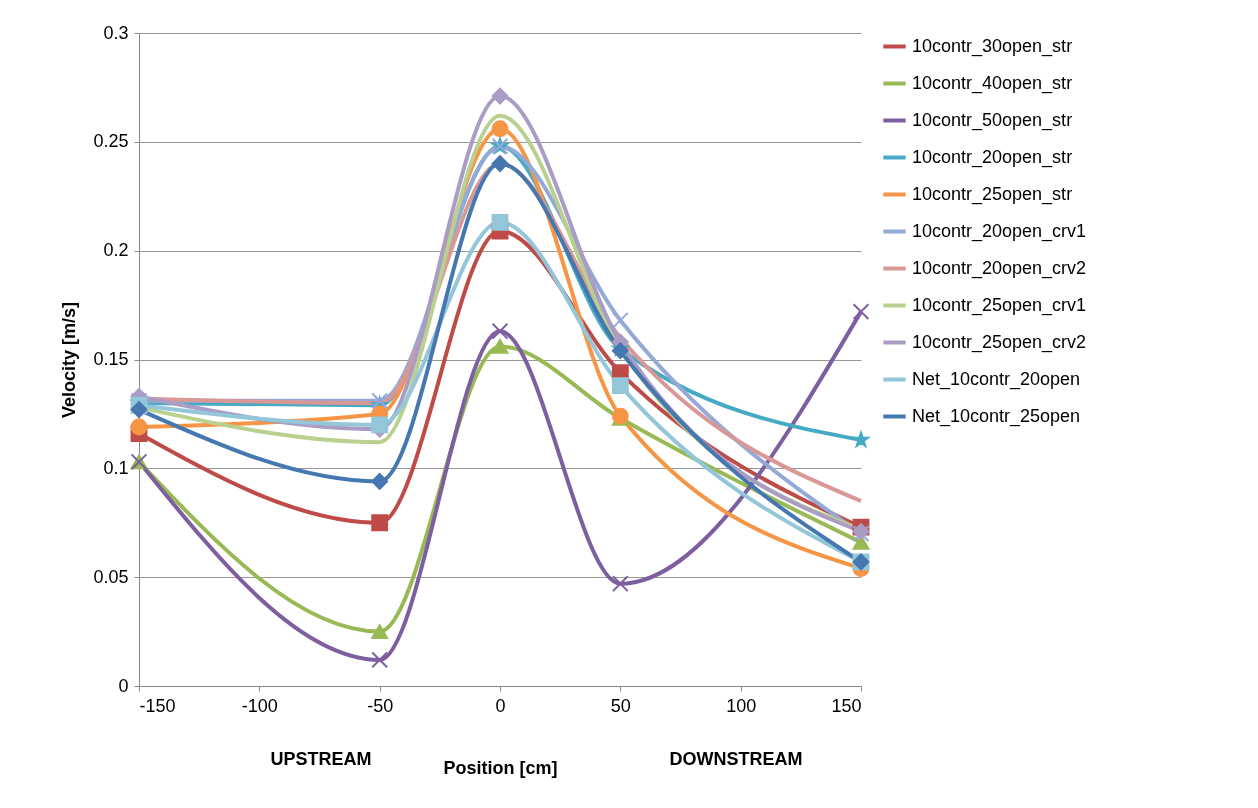 This screenshot has height=808, width=1258. I want to click on legend-label: 10contr_30open_str, so click(992, 46).